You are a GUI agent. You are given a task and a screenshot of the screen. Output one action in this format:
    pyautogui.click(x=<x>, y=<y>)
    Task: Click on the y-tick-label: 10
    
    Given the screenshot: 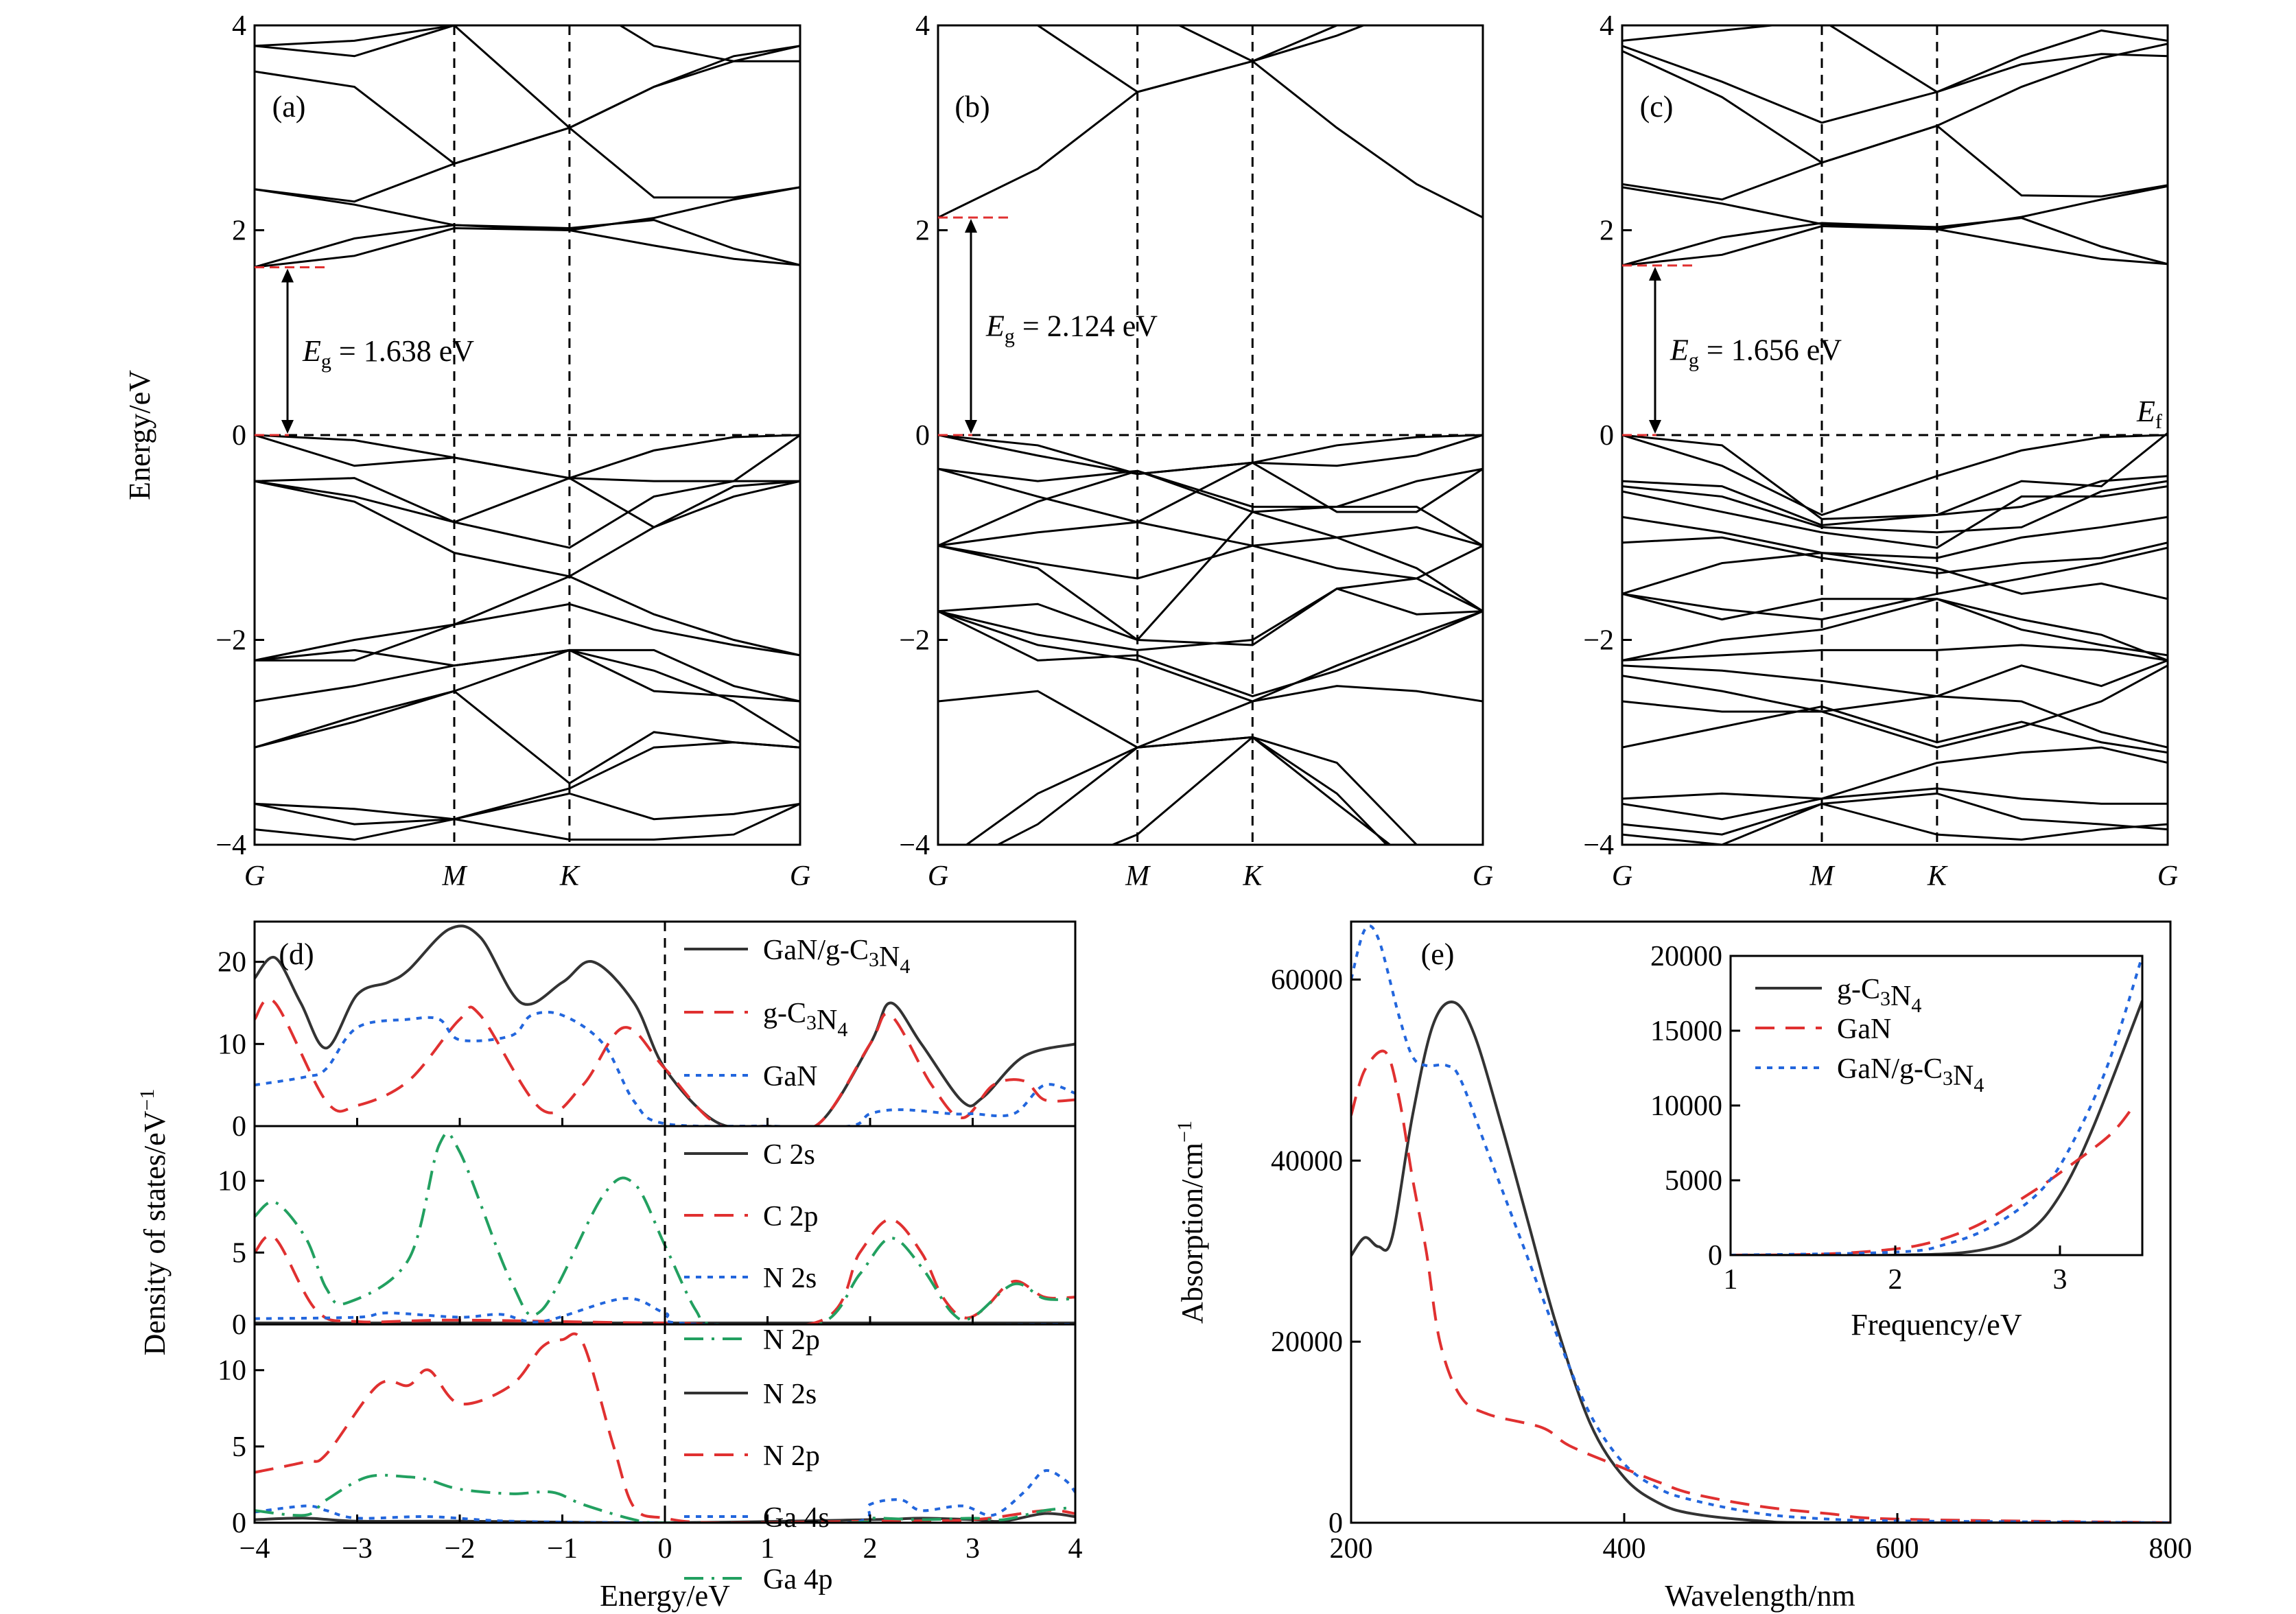 What is the action you would take?
    pyautogui.click(x=232, y=1371)
    